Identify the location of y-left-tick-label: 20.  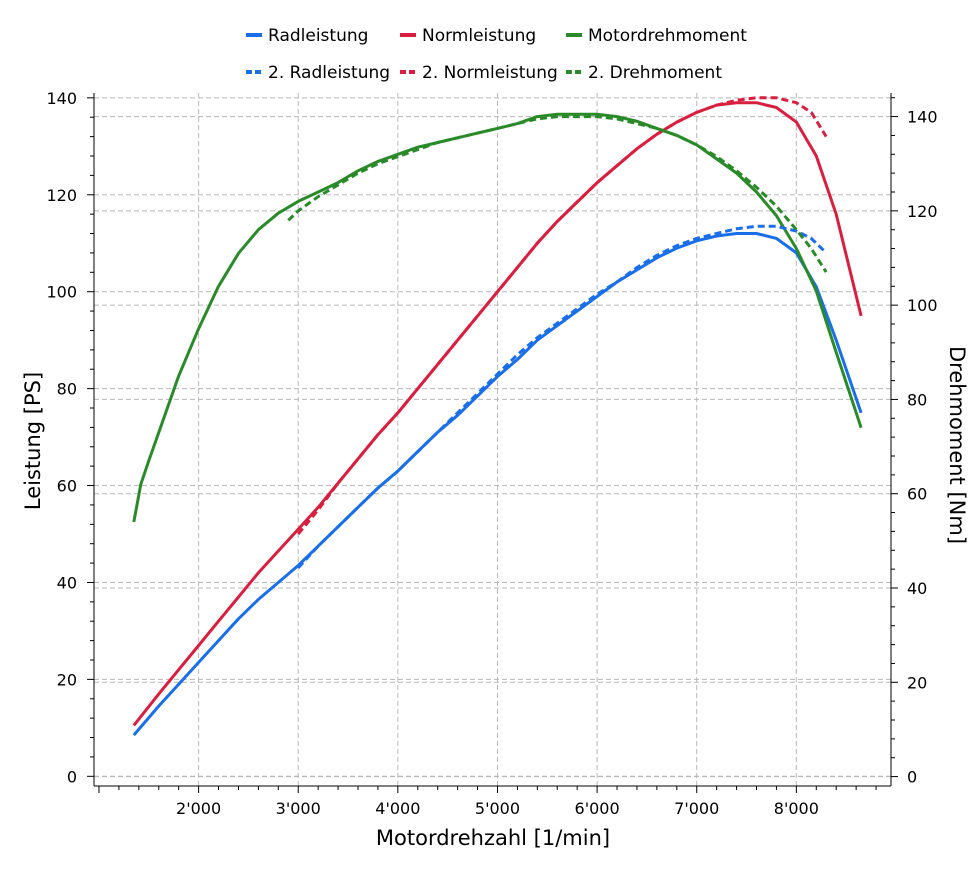
(67, 679).